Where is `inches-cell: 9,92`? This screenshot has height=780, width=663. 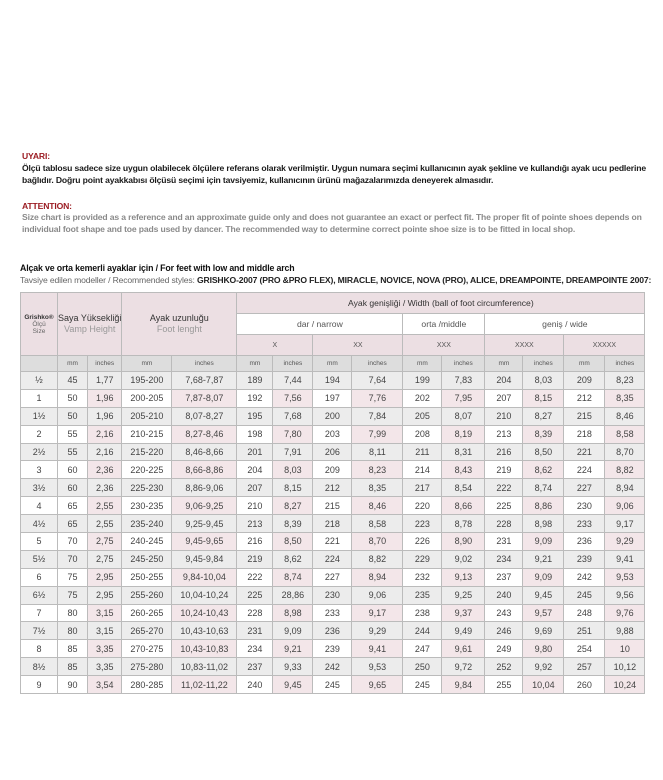
inches-cell: 9,92 is located at coordinates (543, 667).